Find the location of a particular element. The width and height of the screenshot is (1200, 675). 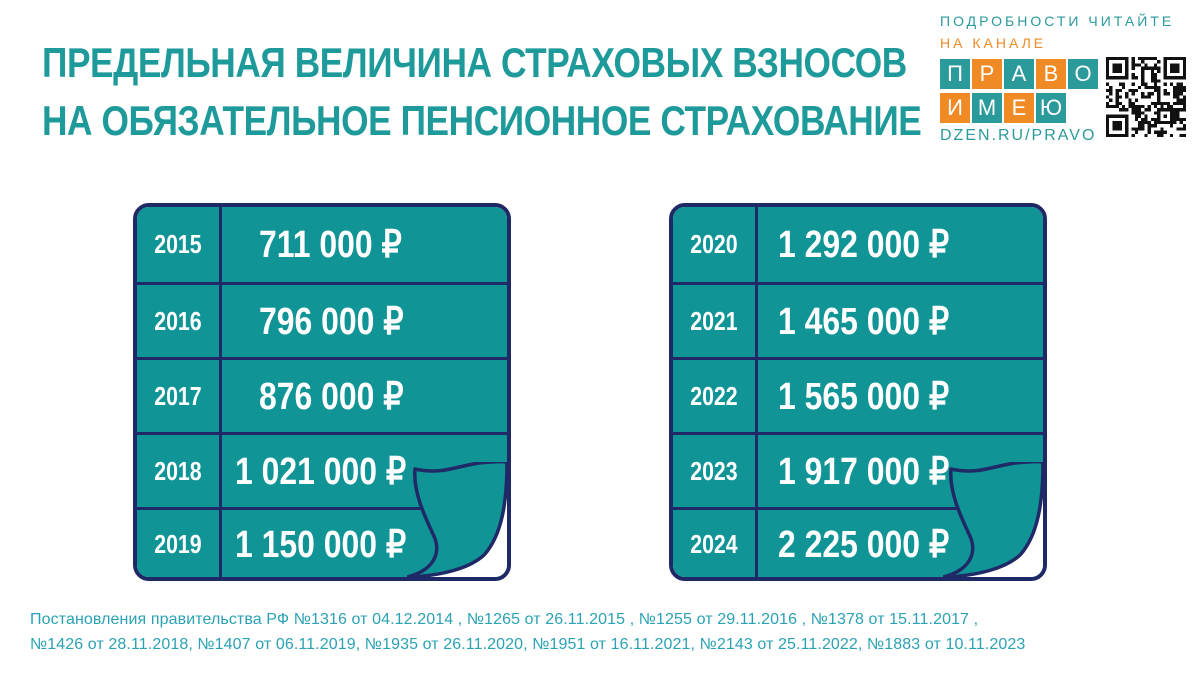

table-row: 2017 876 000 ₽ is located at coordinates (322, 394).